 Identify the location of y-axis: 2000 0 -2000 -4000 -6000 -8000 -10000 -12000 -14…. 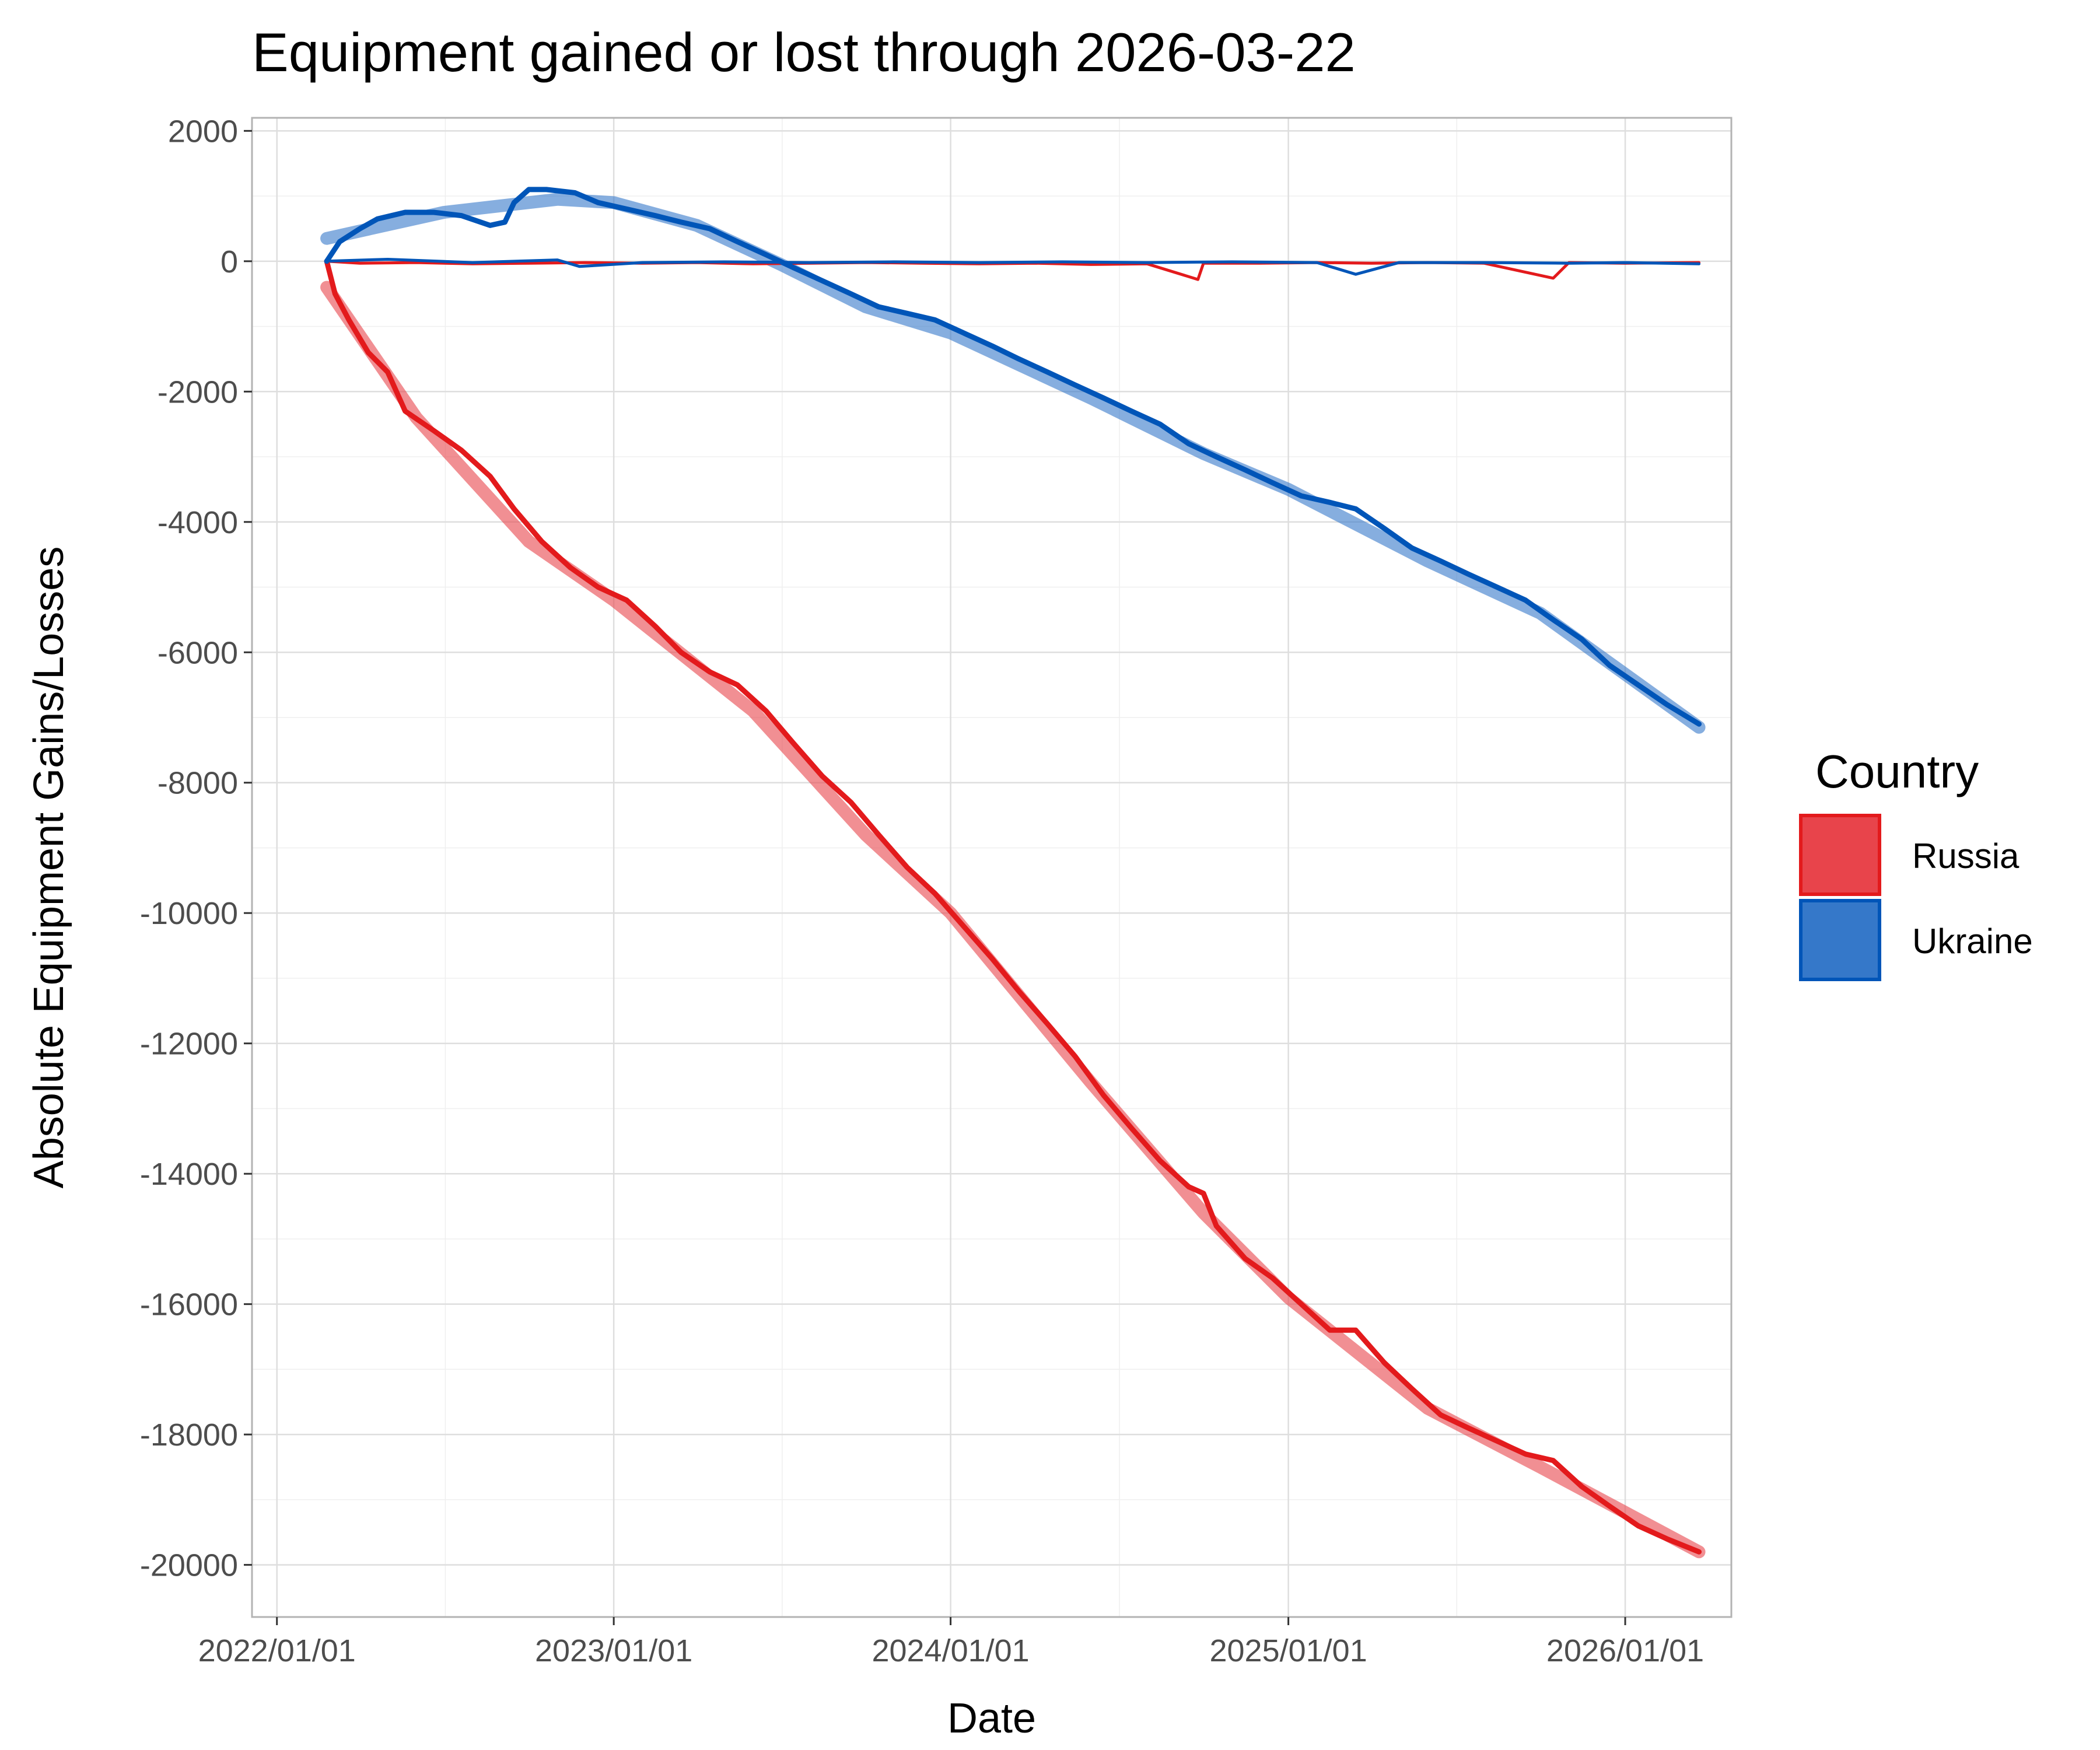
(196, 848).